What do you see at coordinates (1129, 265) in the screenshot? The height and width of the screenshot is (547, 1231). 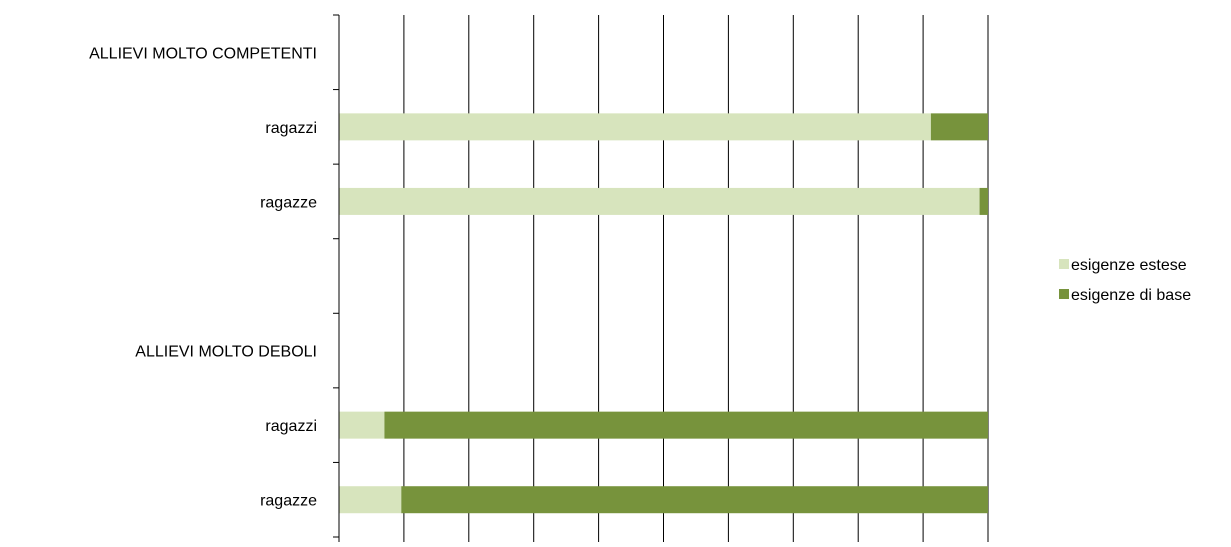 I see `legend-label: esigenze estese` at bounding box center [1129, 265].